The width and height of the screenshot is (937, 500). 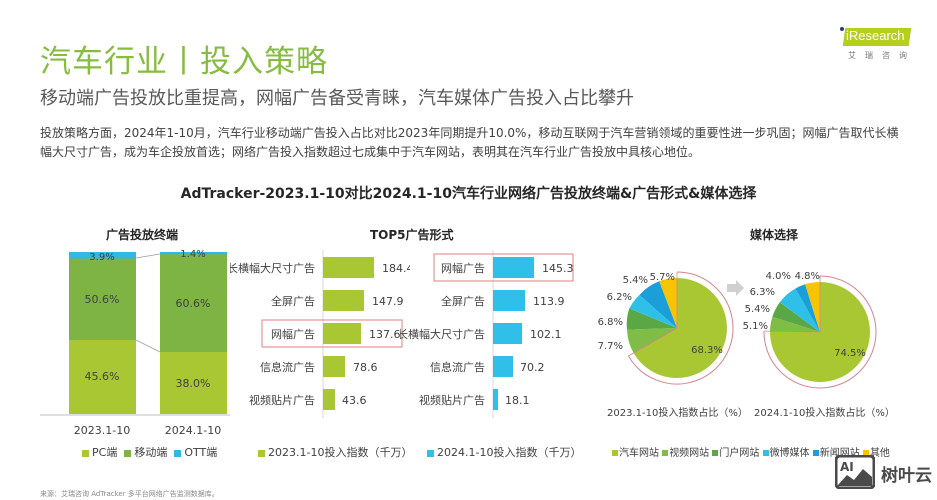 What do you see at coordinates (201, 452) in the screenshot?
I see `legend-ott: OTT端` at bounding box center [201, 452].